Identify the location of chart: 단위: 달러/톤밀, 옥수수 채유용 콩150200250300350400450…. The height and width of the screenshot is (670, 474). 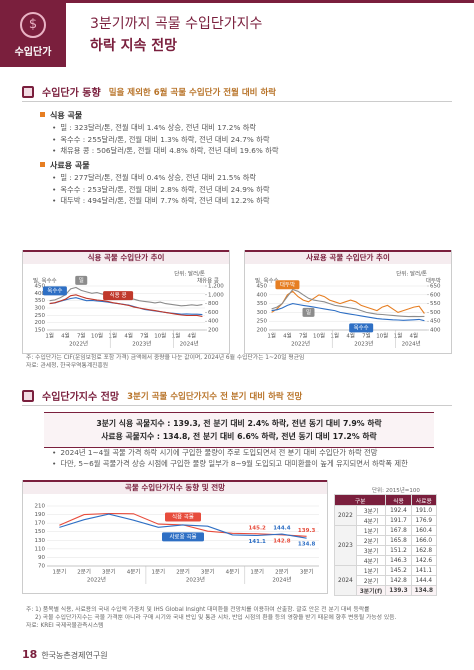
(128, 309).